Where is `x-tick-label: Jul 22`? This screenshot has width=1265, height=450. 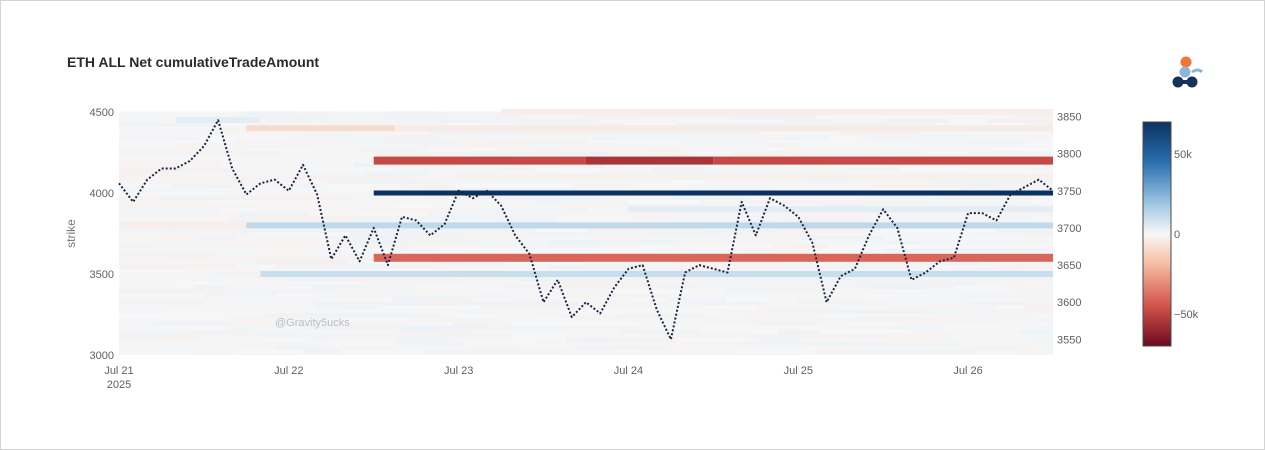
x-tick-label: Jul 22 is located at coordinates (288, 371).